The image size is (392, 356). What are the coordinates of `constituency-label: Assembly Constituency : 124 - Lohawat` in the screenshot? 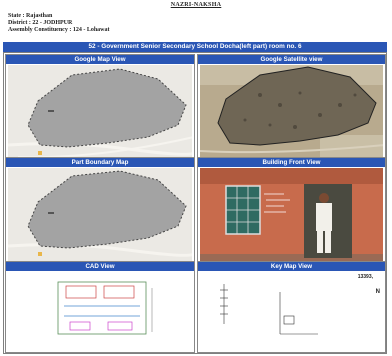 It's located at (59, 30).